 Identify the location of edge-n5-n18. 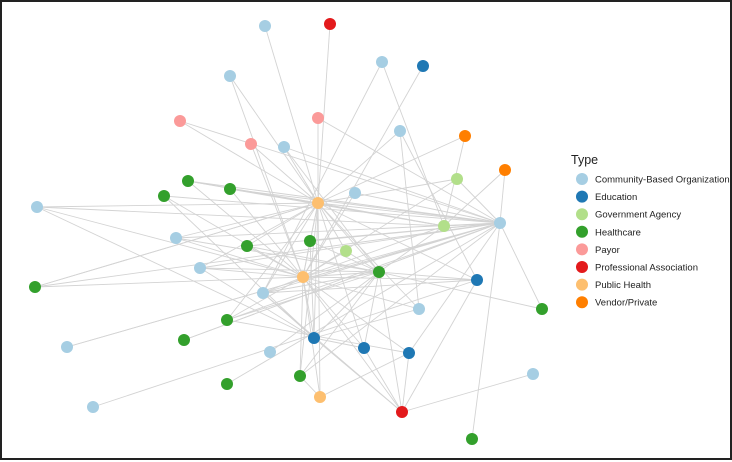
(274, 139).